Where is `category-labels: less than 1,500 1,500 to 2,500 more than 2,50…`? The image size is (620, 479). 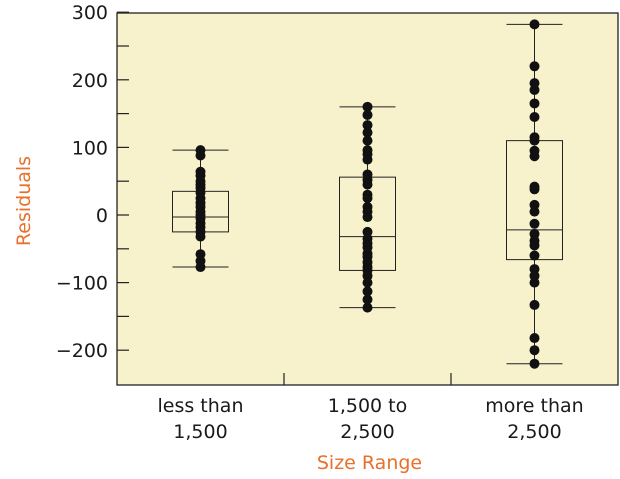
category-labels: less than 1,500 1,500 to 2,500 more than 2,50… is located at coordinates (371, 419).